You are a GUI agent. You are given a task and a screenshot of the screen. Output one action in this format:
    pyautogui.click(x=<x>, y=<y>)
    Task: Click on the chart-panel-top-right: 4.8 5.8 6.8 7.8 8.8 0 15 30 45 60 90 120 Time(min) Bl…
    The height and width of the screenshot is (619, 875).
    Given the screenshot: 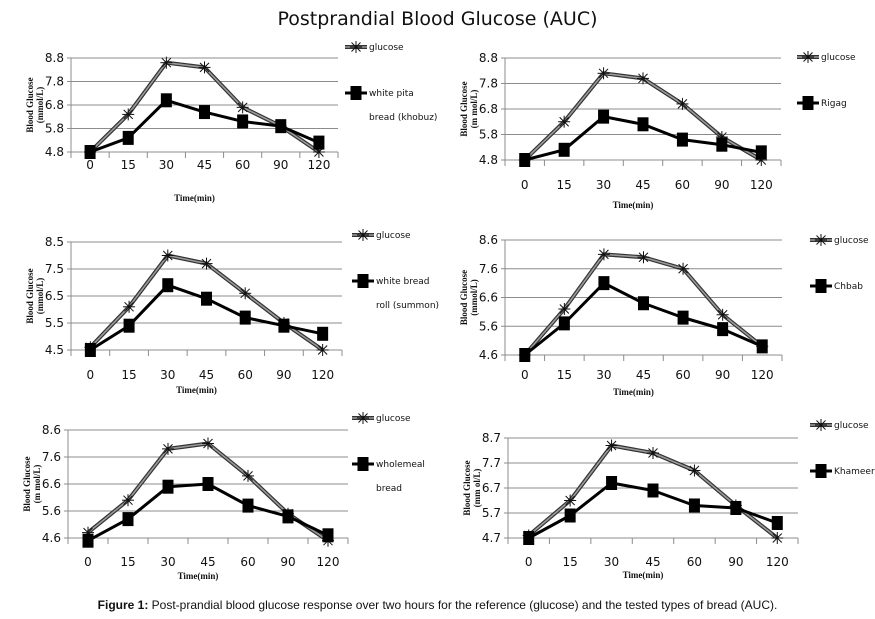 What is the action you would take?
    pyautogui.click(x=657, y=130)
    